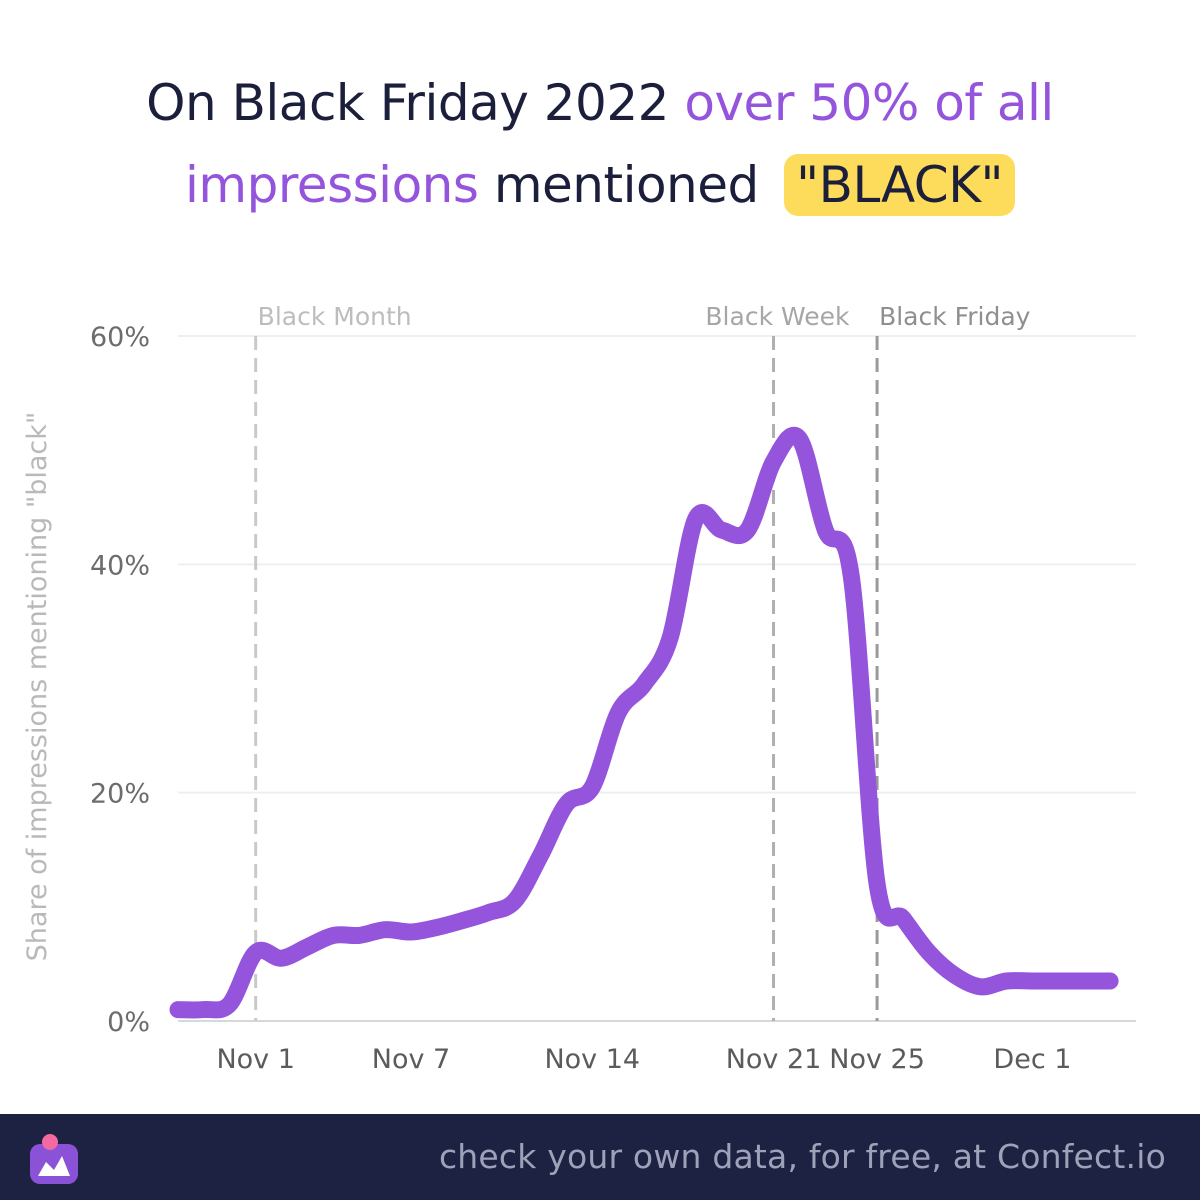 The image size is (1200, 1200). Describe the element at coordinates (37, 687) in the screenshot. I see `y-axis-label: Share of impressions mentioning "black"` at that location.